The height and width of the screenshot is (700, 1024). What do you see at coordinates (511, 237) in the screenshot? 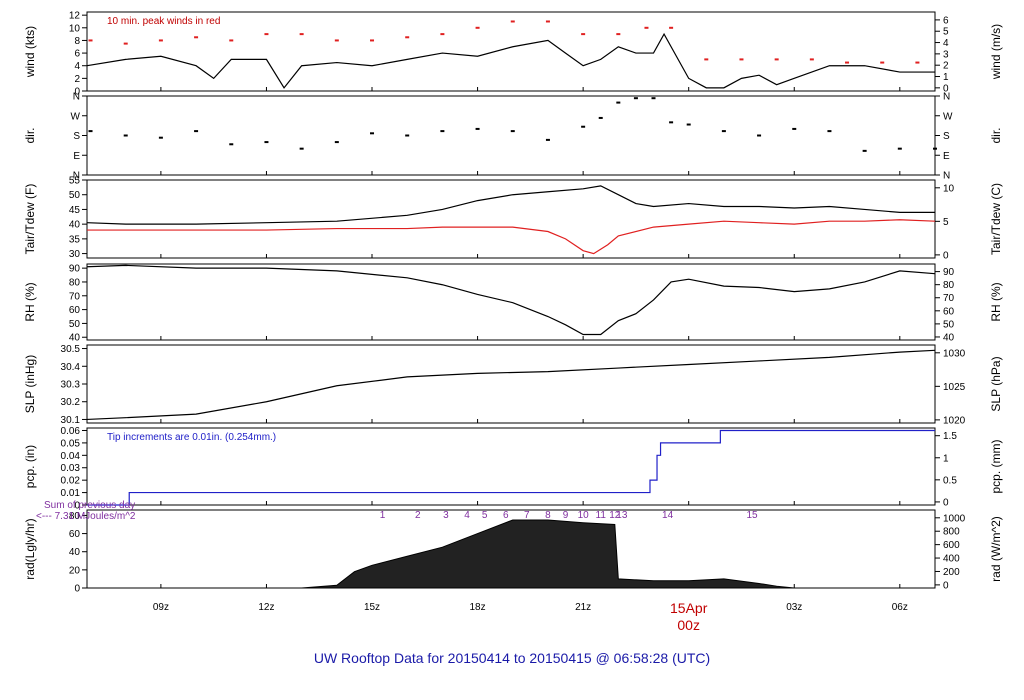
I see `temp-series-1-line` at bounding box center [511, 237].